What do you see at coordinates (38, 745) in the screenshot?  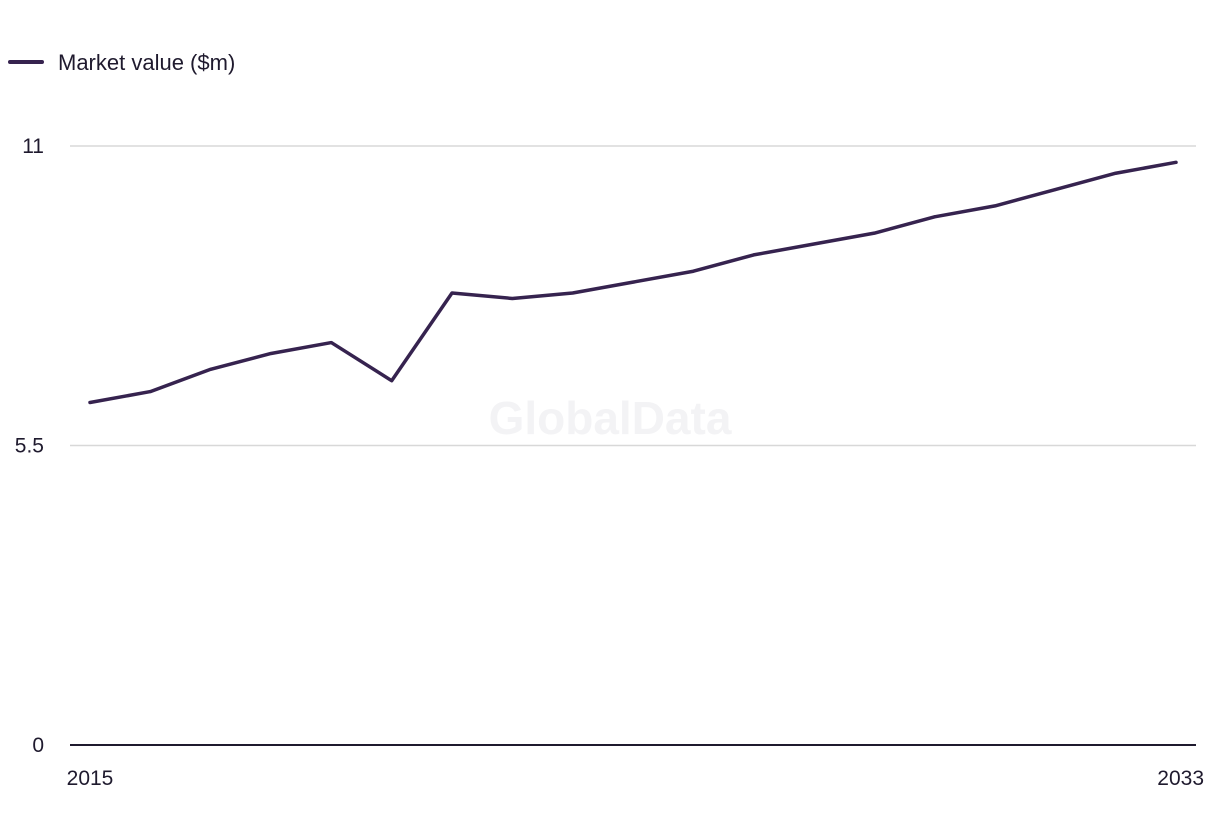 I see `y-tick-label: 0` at bounding box center [38, 745].